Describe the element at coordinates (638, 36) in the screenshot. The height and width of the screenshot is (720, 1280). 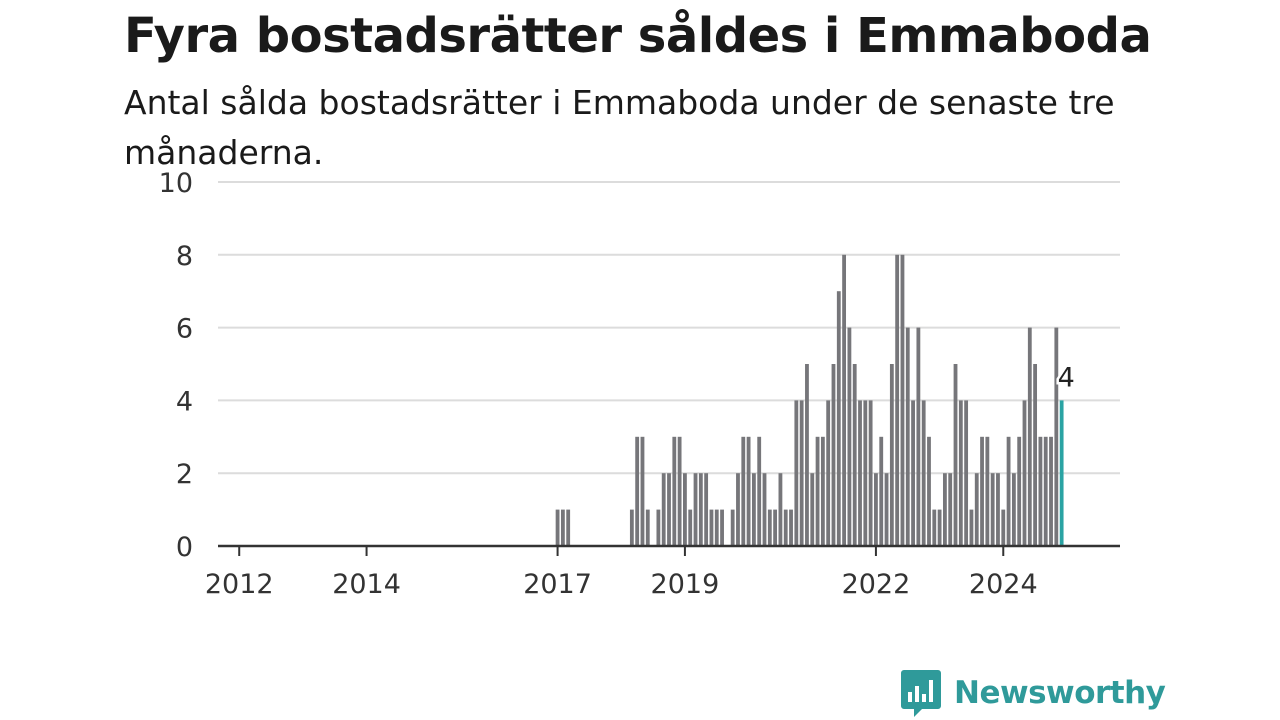
I see `chart-title: Fyra bostadsrätter såldes i Emmaboda` at that location.